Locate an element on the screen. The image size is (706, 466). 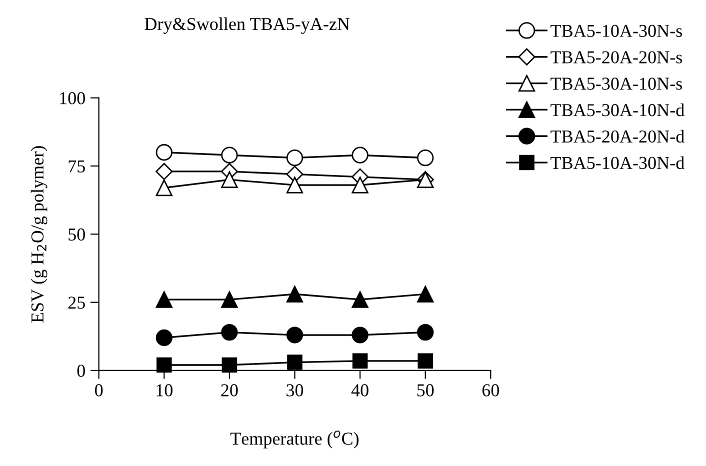
x-tick-label: 30 is located at coordinates (295, 390).